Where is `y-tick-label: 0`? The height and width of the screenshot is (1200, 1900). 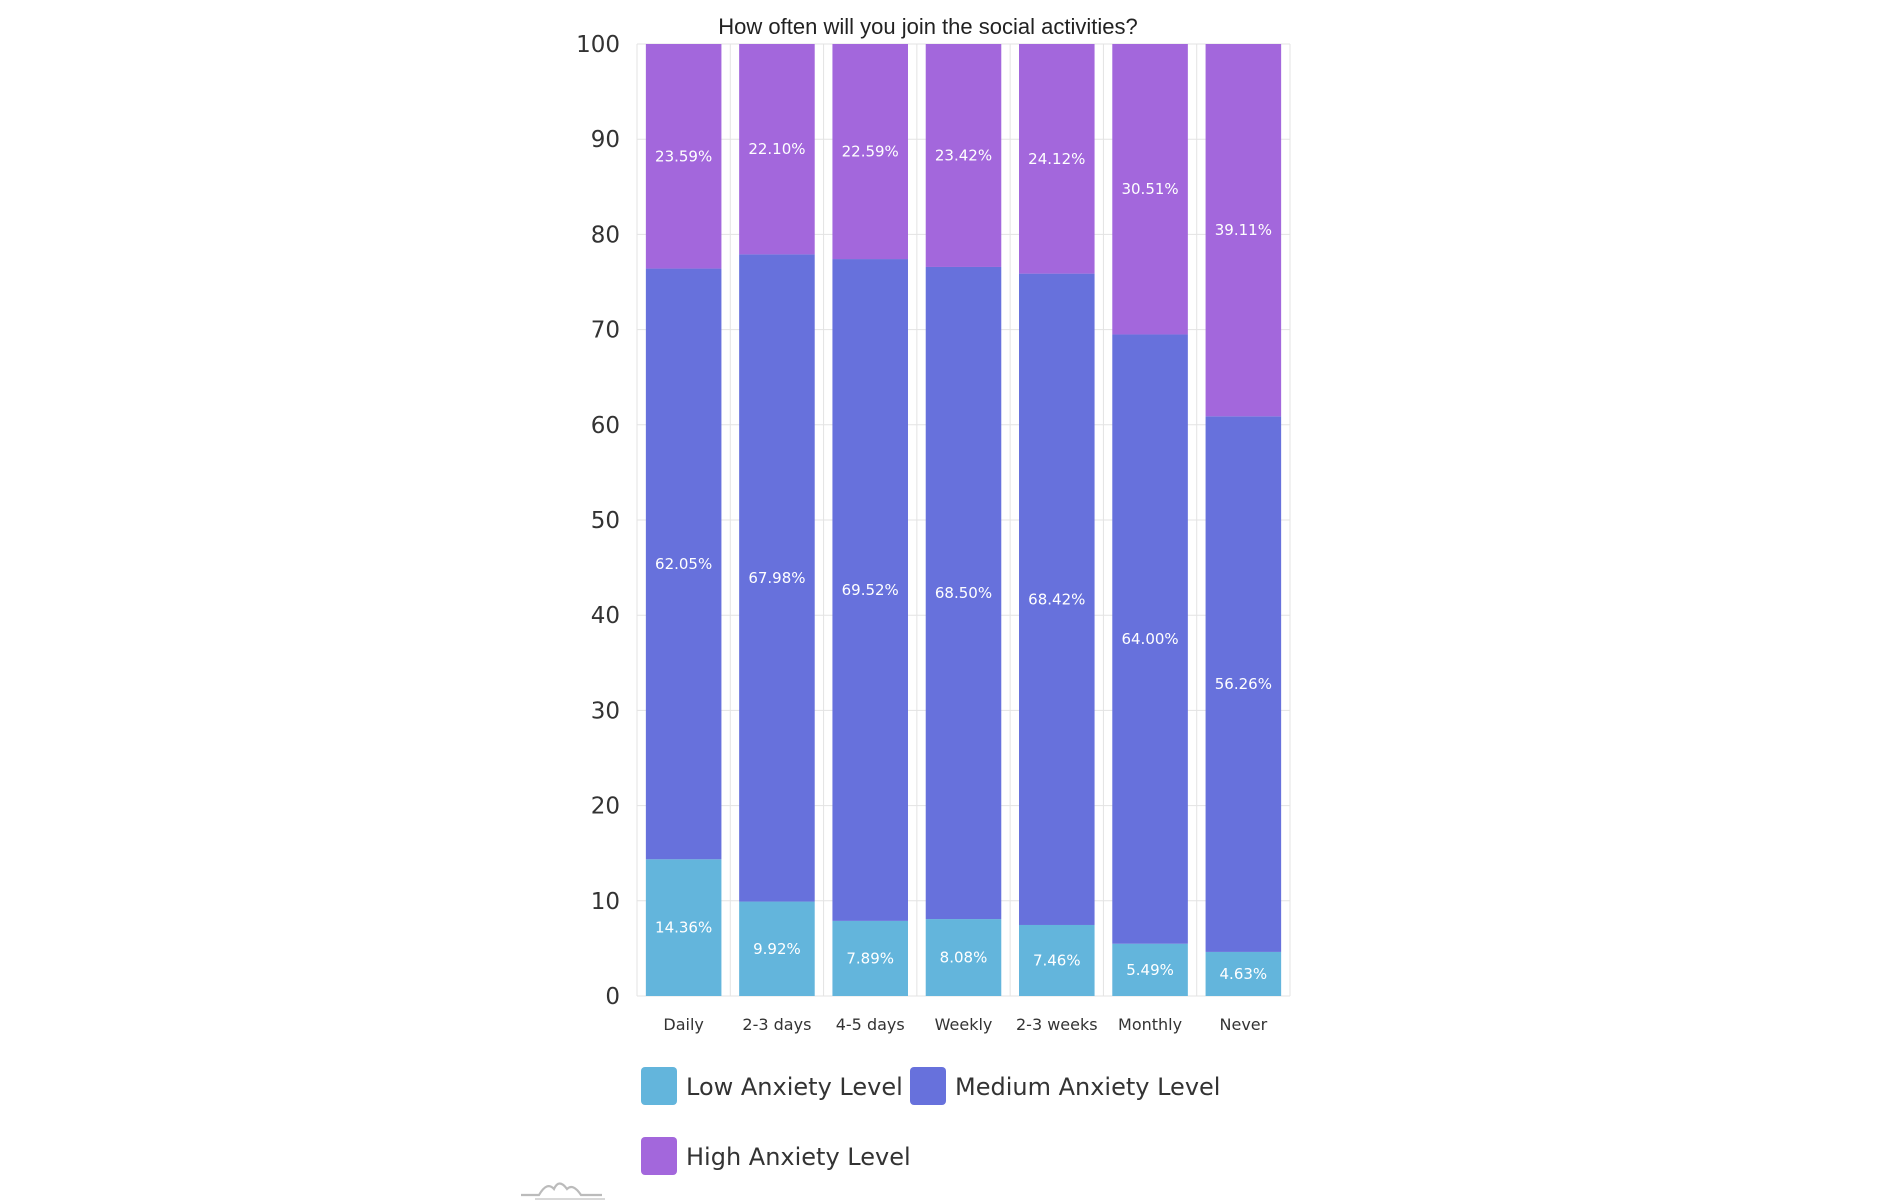
y-tick-label: 0 is located at coordinates (612, 997).